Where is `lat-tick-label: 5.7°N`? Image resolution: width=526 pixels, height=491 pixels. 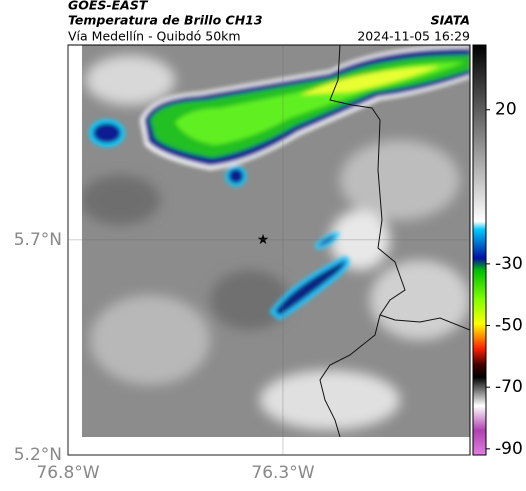
lat-tick-label: 5.7°N is located at coordinates (38, 240).